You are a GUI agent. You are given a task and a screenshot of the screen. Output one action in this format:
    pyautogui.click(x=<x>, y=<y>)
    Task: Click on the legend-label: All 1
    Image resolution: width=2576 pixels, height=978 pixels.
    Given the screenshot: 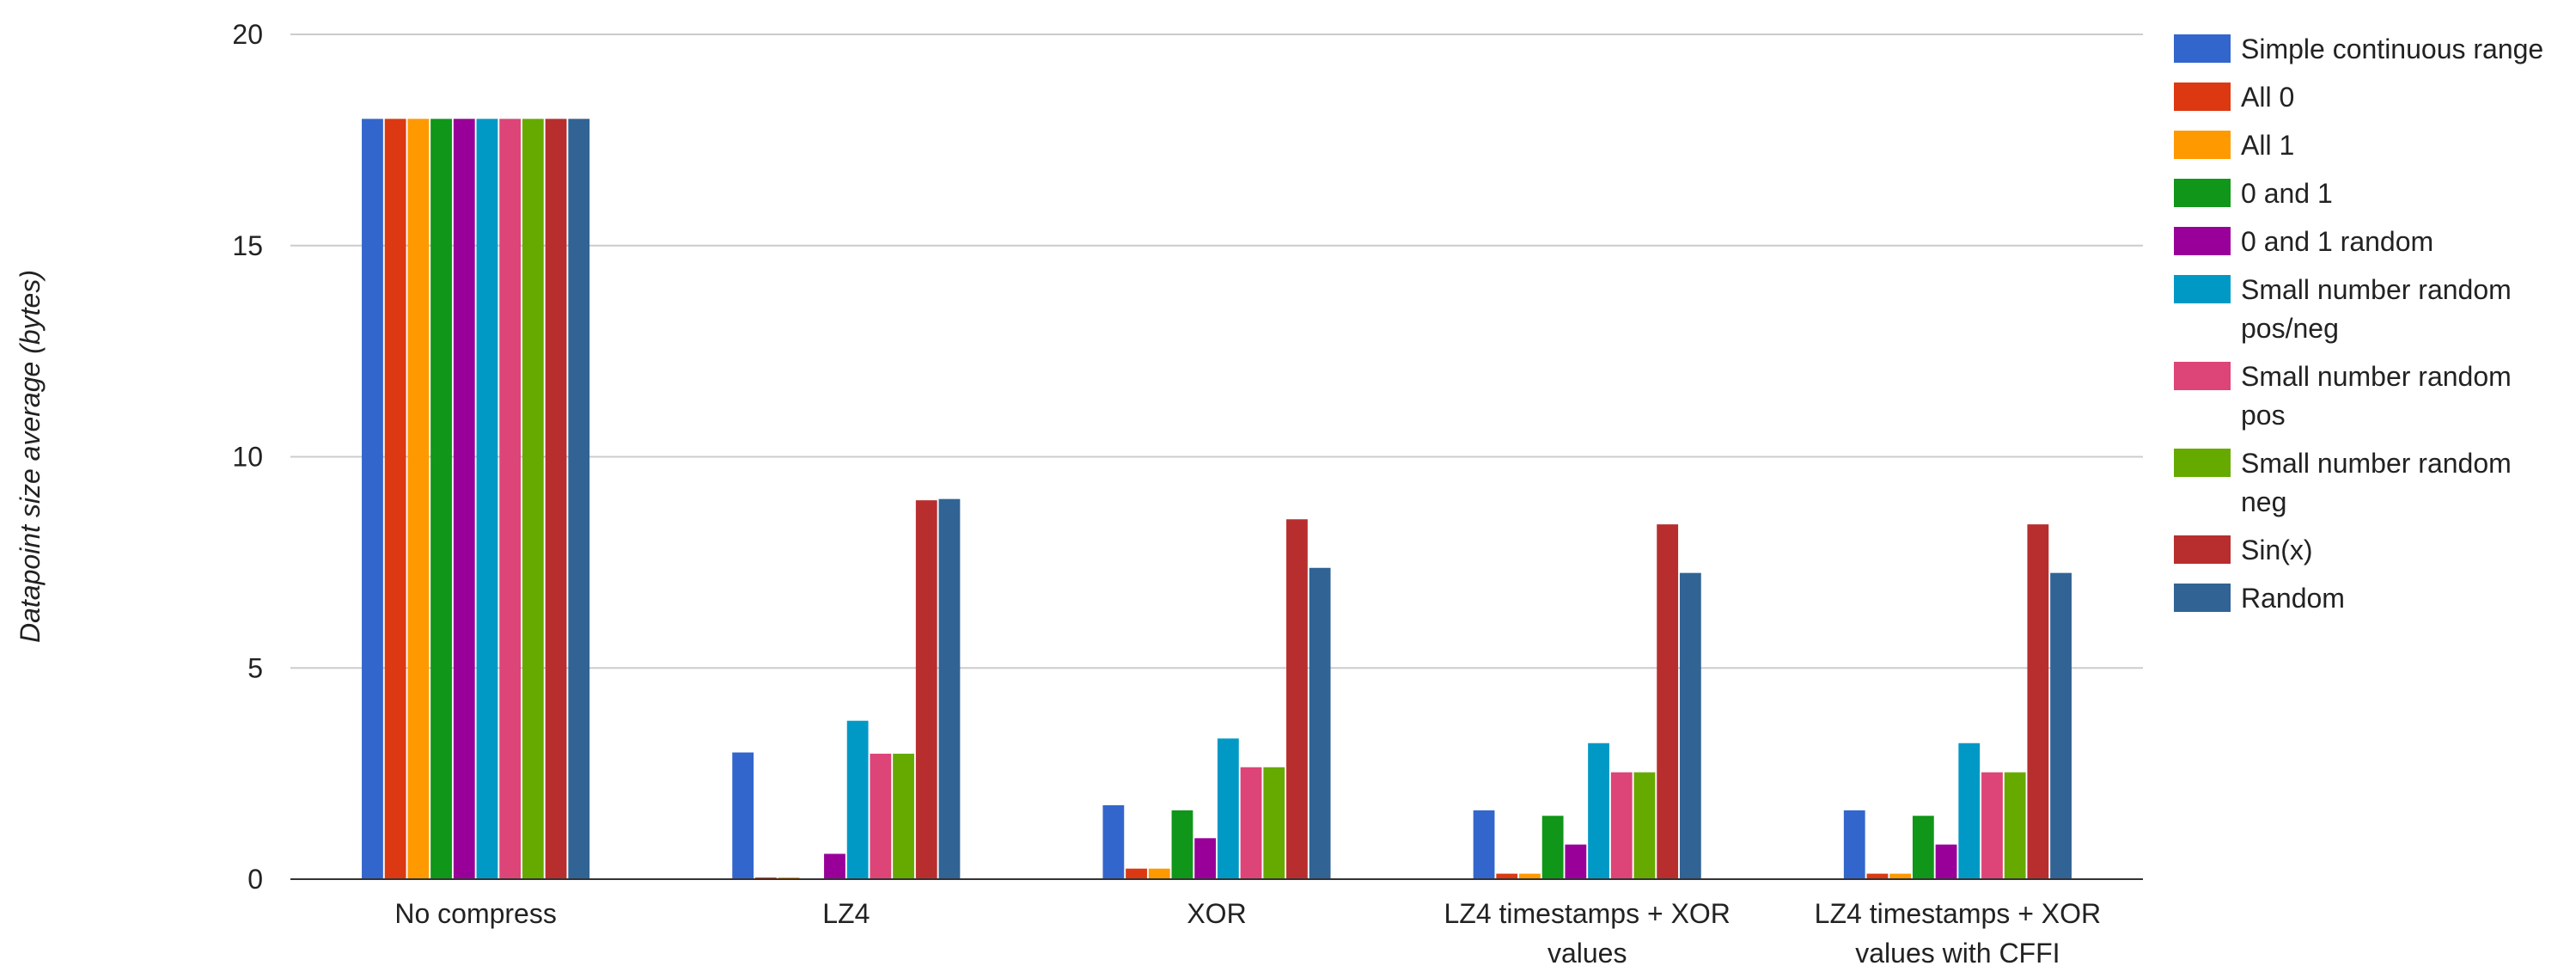 What is the action you would take?
    pyautogui.click(x=2267, y=146)
    